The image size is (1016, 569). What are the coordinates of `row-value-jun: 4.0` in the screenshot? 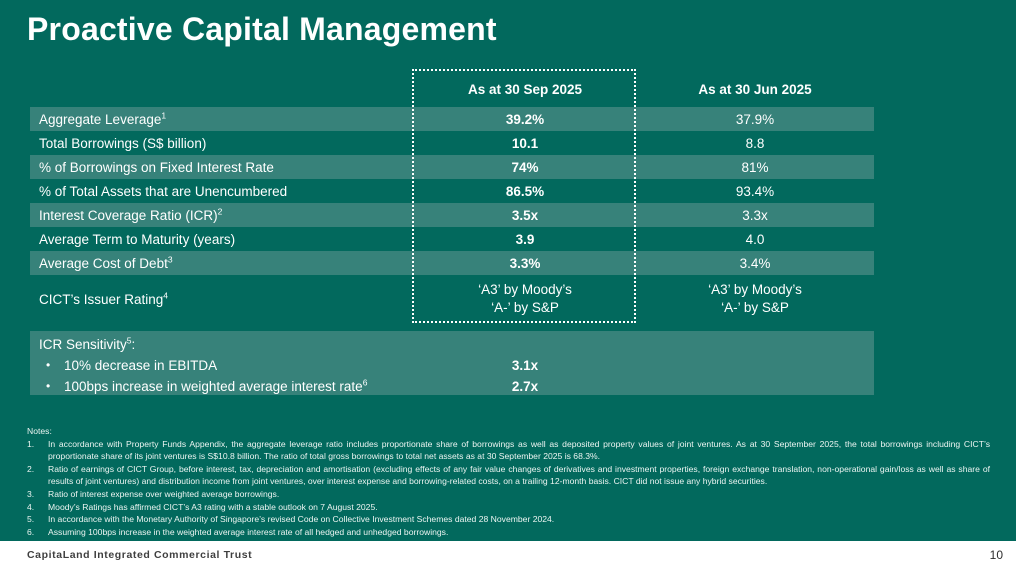 It's located at (755, 239).